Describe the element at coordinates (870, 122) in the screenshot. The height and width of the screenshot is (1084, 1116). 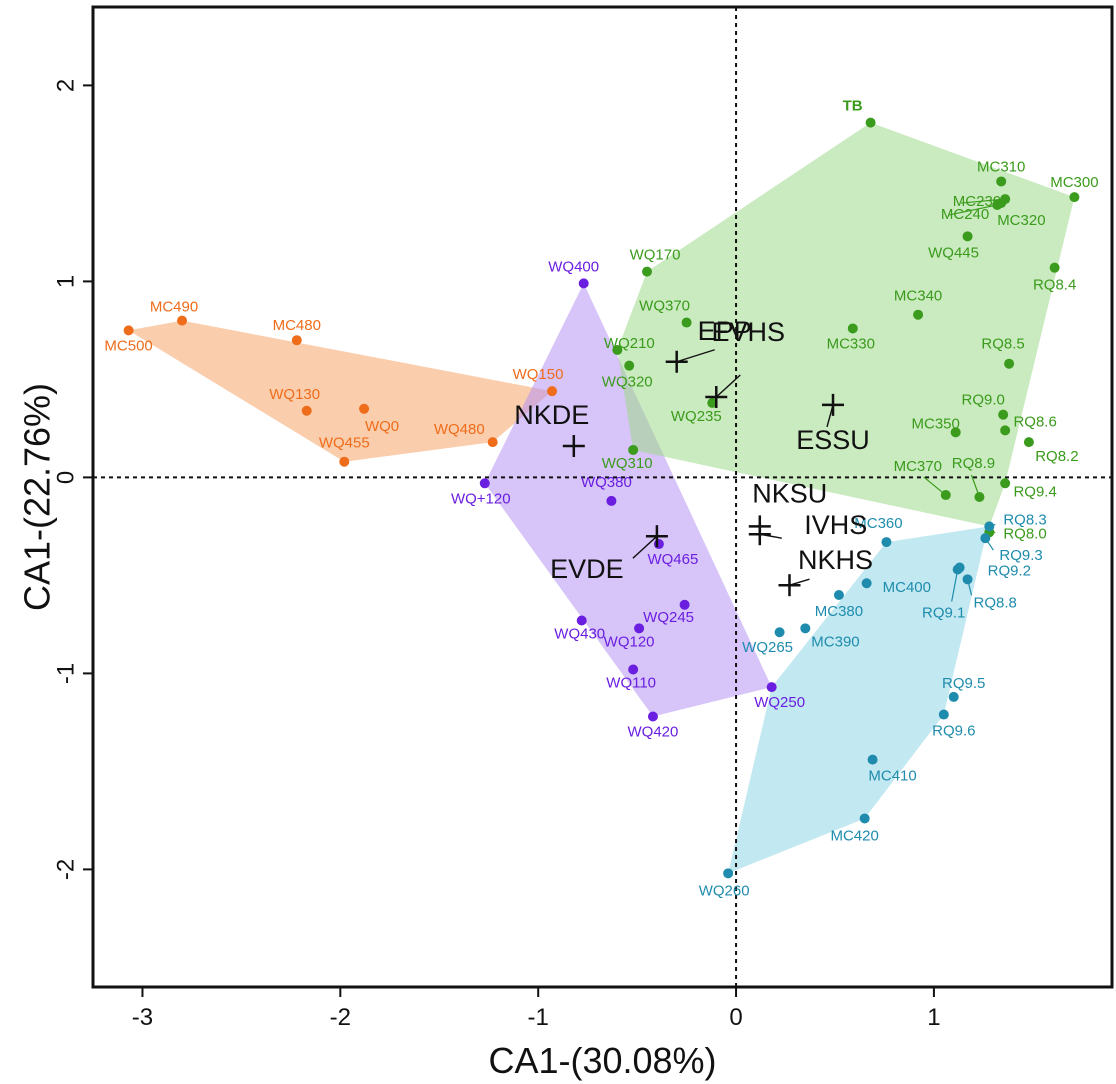
I see `data-point-tb` at that location.